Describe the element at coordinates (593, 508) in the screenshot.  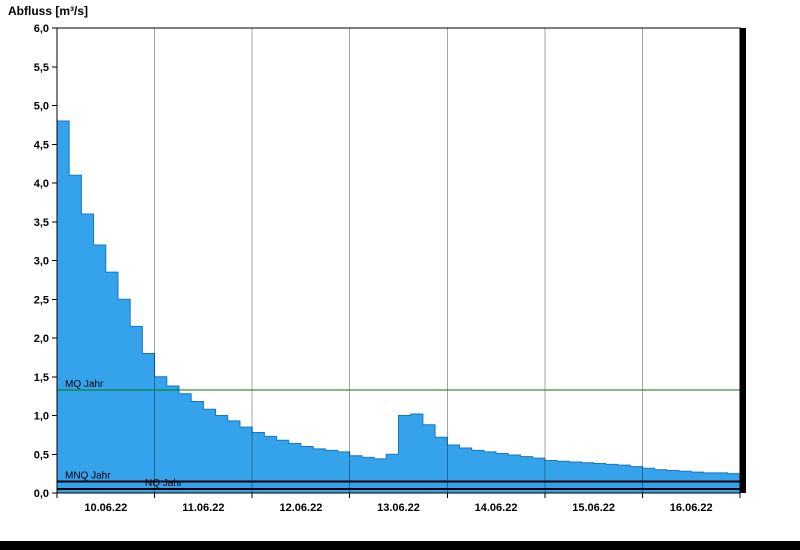
I see `x-tick-label: 15.06.22` at that location.